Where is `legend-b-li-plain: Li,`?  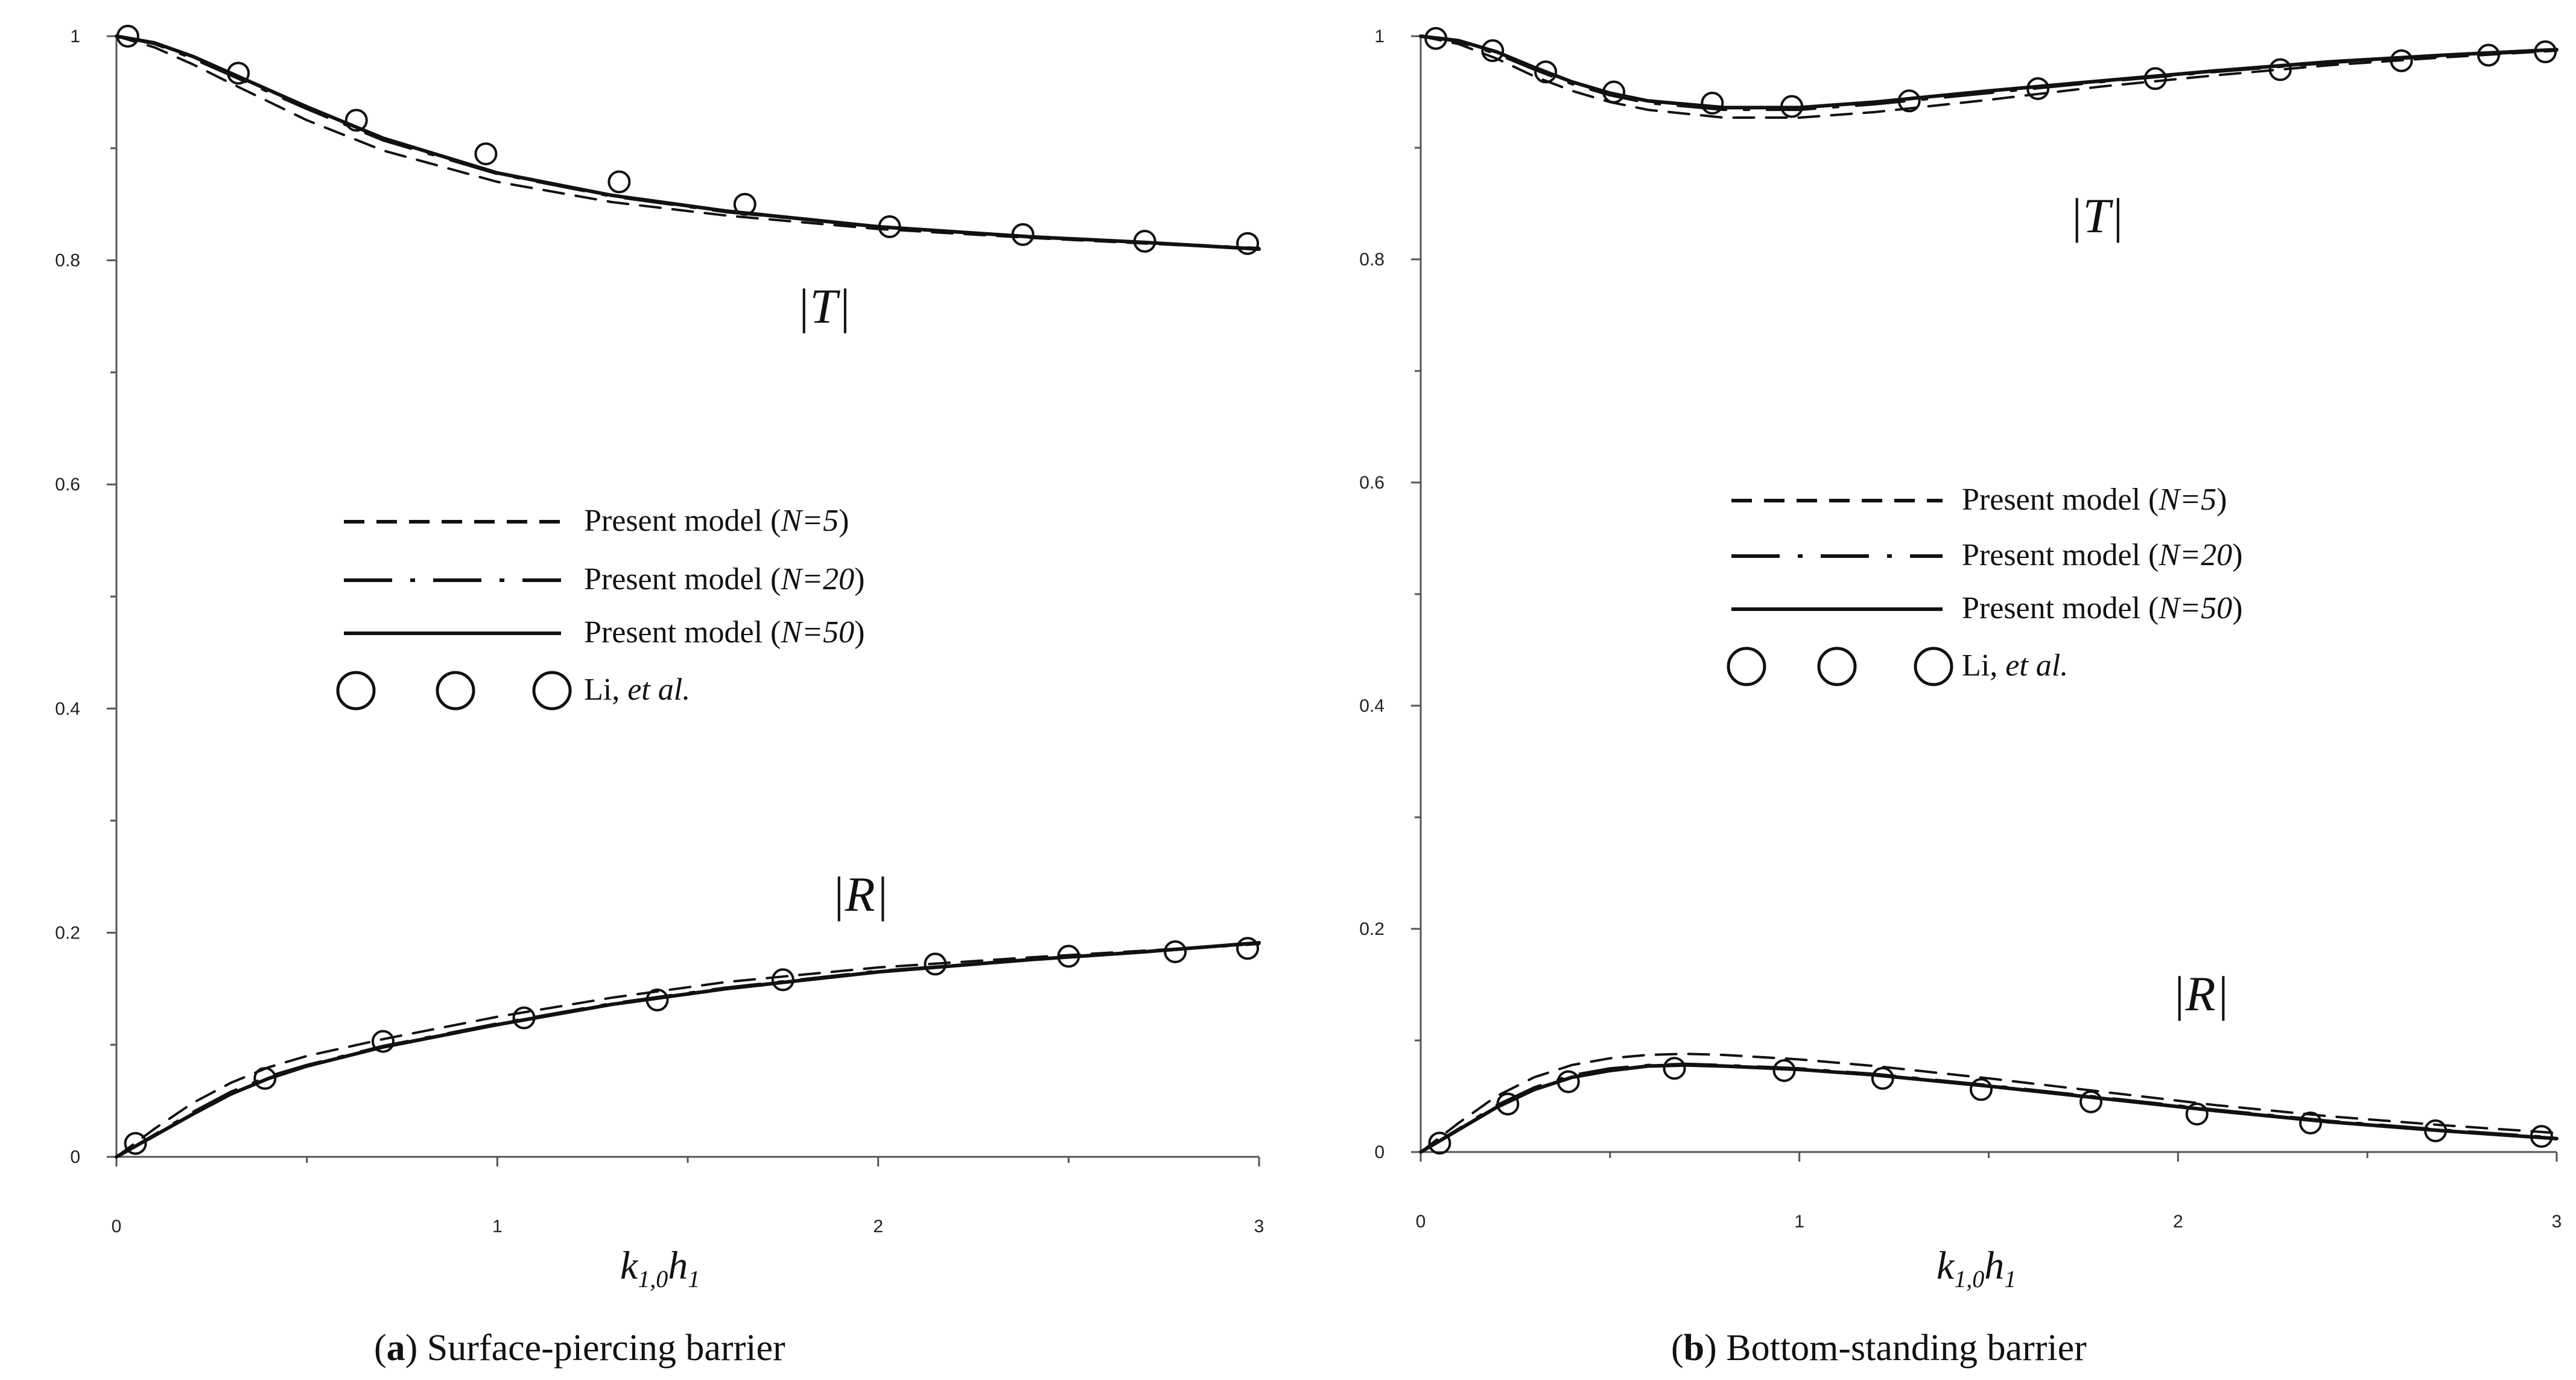
legend-b-li-plain: Li, is located at coordinates (1984, 665).